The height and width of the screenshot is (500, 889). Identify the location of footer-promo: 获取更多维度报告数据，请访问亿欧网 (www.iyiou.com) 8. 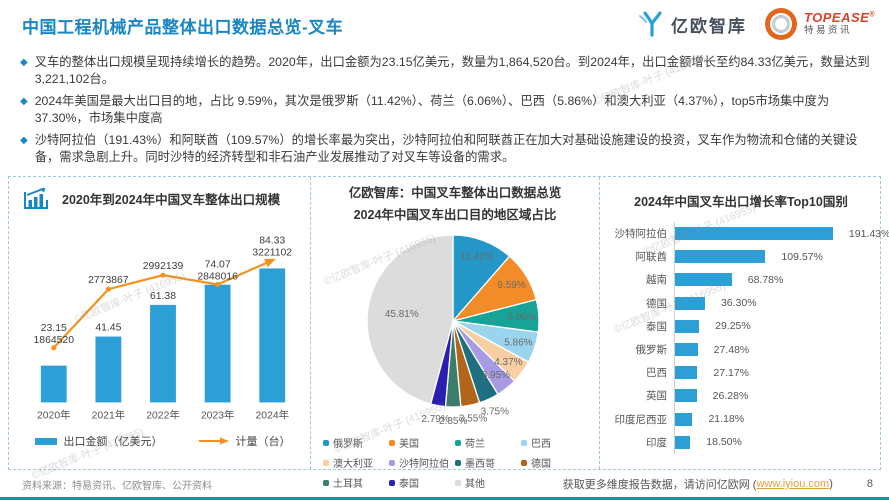
(717, 484).